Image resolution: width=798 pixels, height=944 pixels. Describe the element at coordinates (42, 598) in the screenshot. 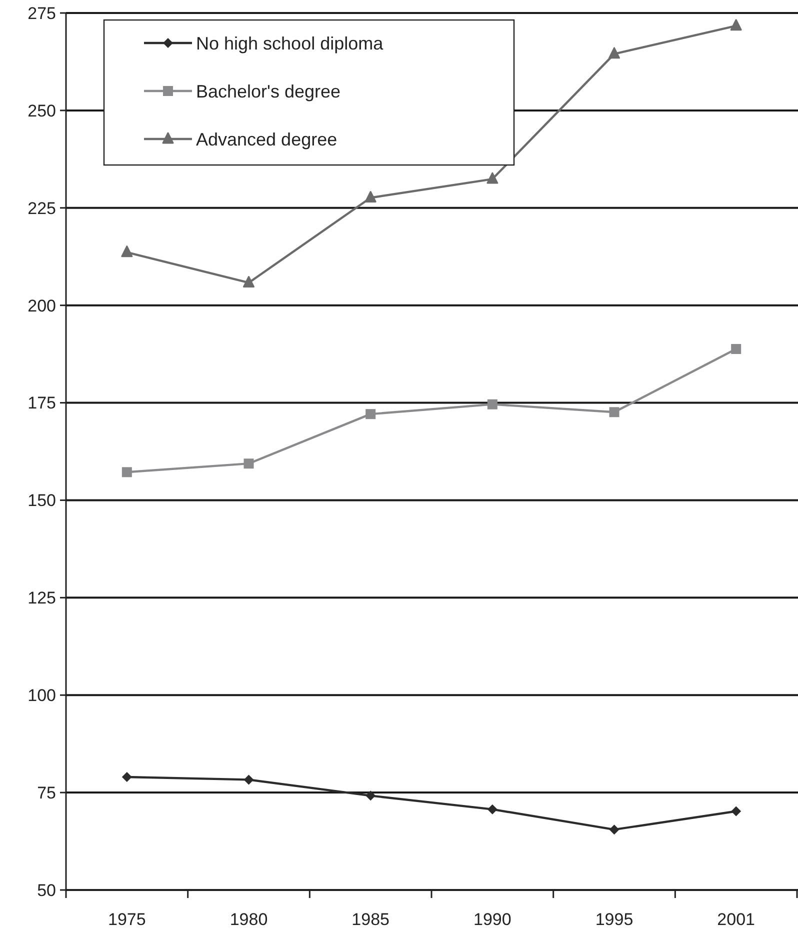

I see `y-tick-label: 125` at that location.